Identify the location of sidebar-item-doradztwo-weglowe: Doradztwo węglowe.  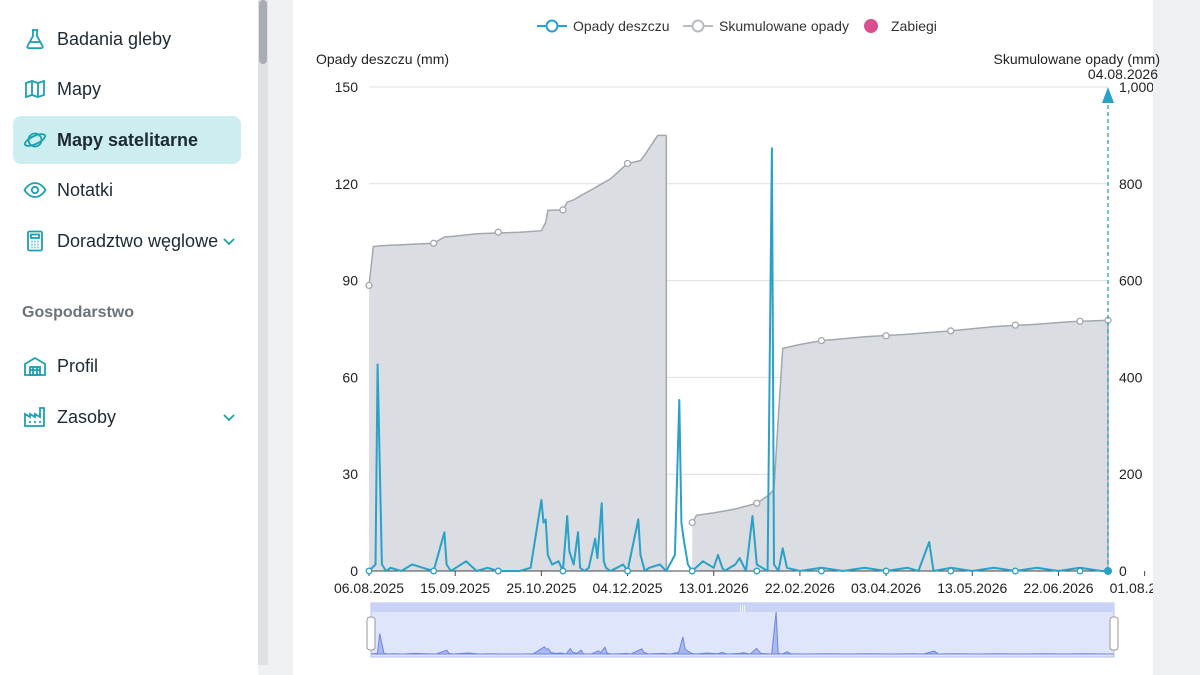
(127, 241).